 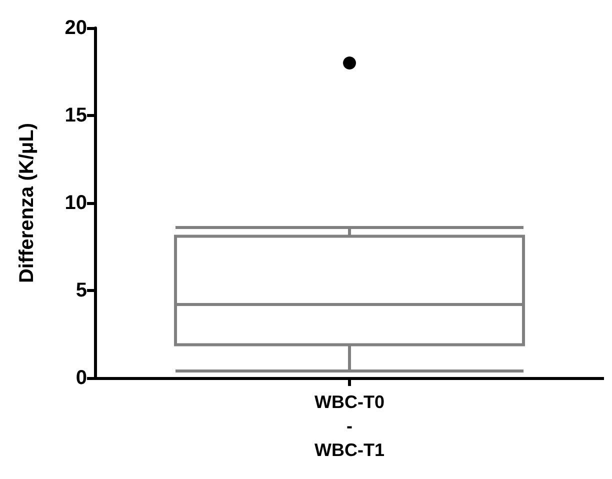 I want to click on y-axis-title: Differenza (K/μL), so click(x=27, y=203).